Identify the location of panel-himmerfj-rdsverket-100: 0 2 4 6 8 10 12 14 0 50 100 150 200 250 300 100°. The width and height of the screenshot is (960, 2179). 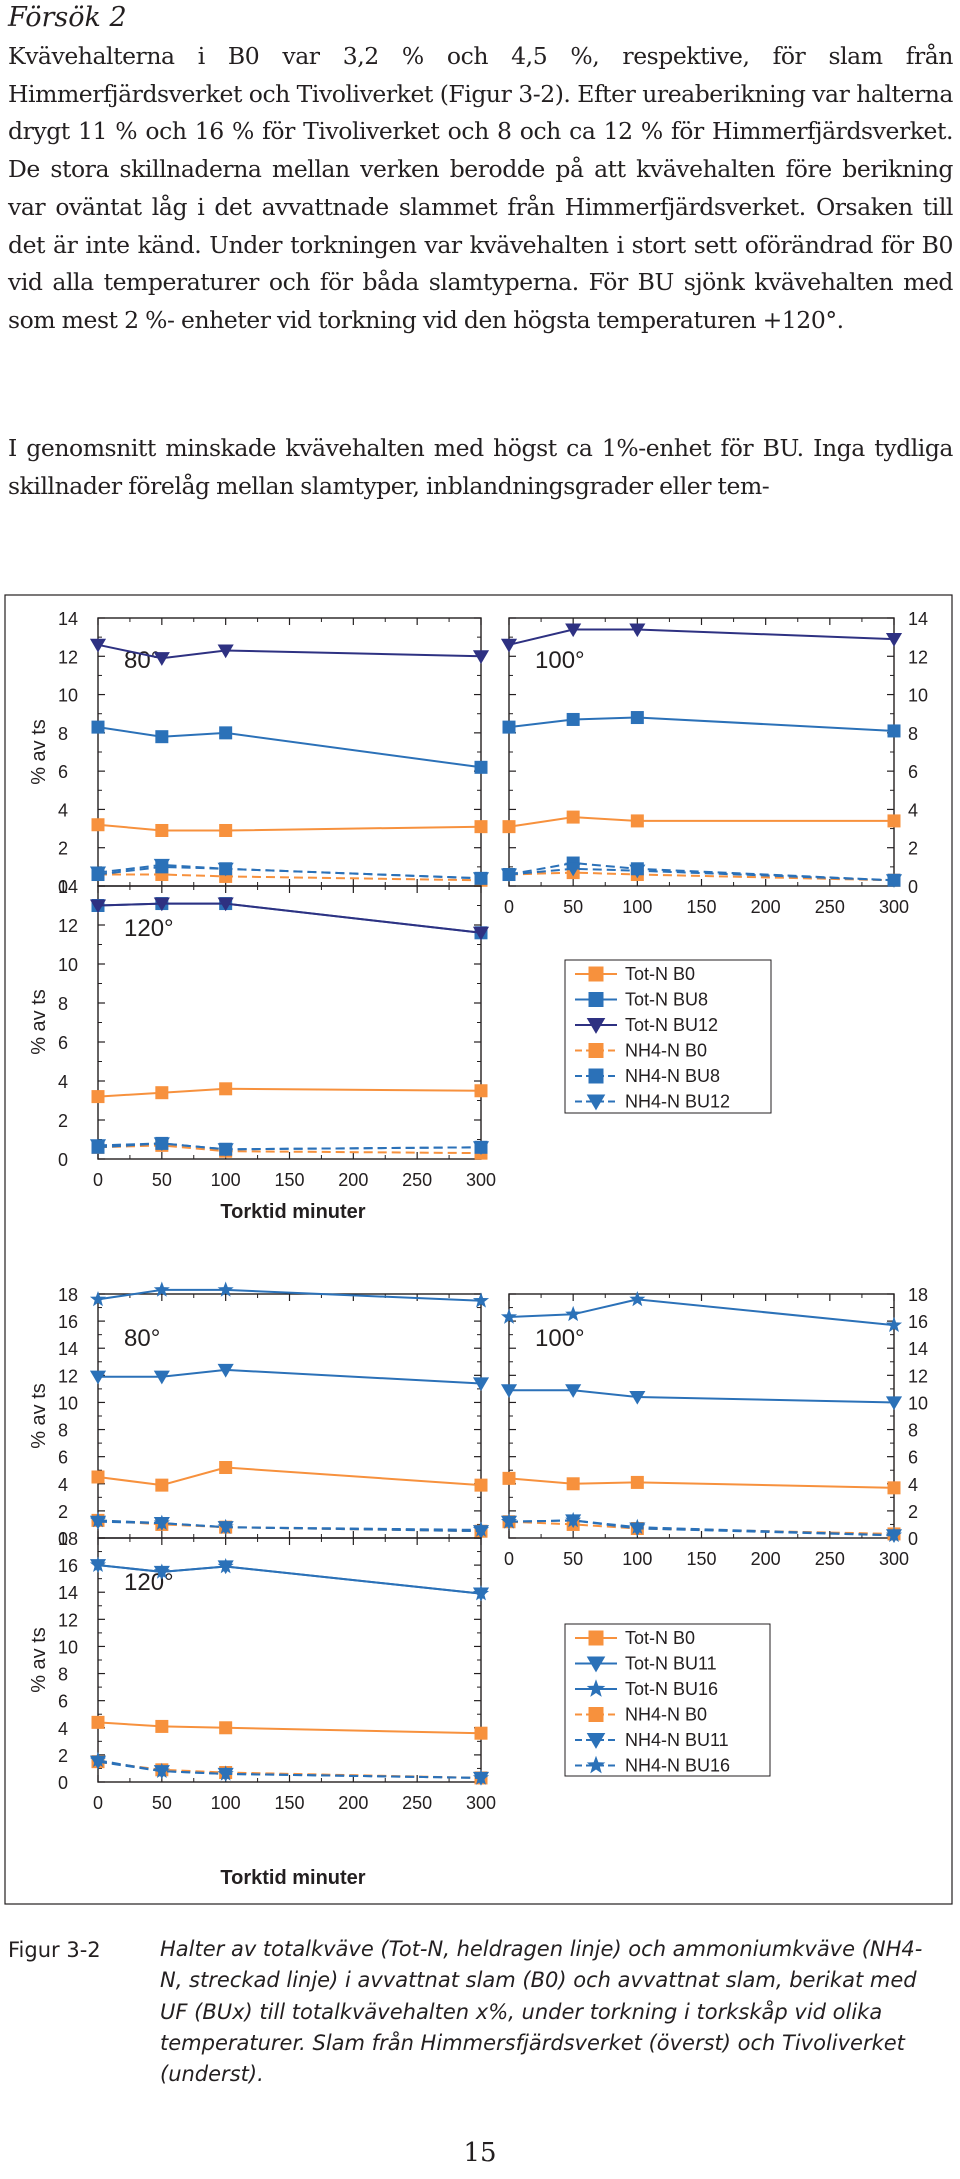
(714, 763).